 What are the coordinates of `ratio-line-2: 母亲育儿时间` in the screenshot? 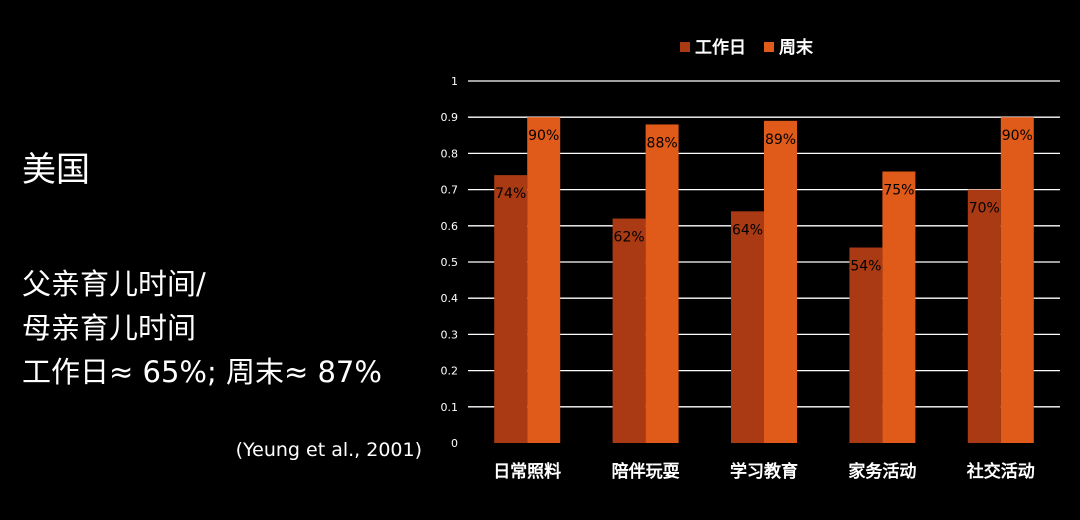 It's located at (109, 328).